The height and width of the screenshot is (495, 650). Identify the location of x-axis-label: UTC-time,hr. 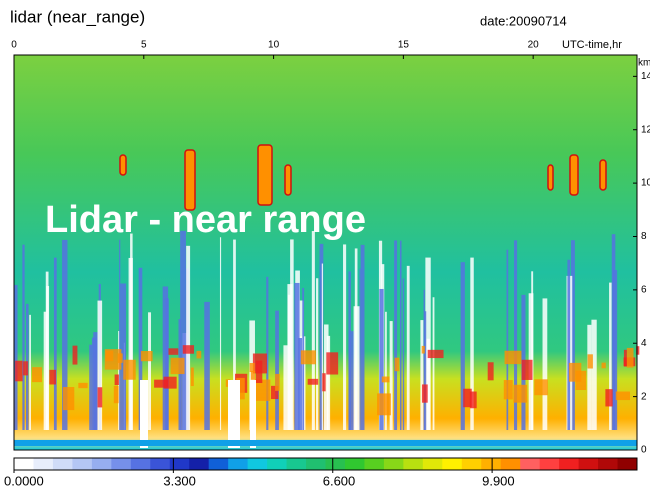
(592, 45).